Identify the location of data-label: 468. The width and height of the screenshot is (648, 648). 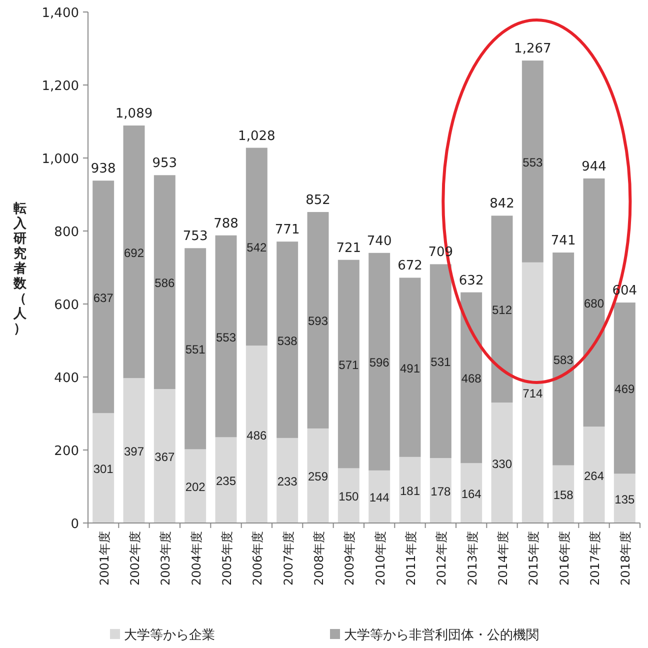
(471, 379).